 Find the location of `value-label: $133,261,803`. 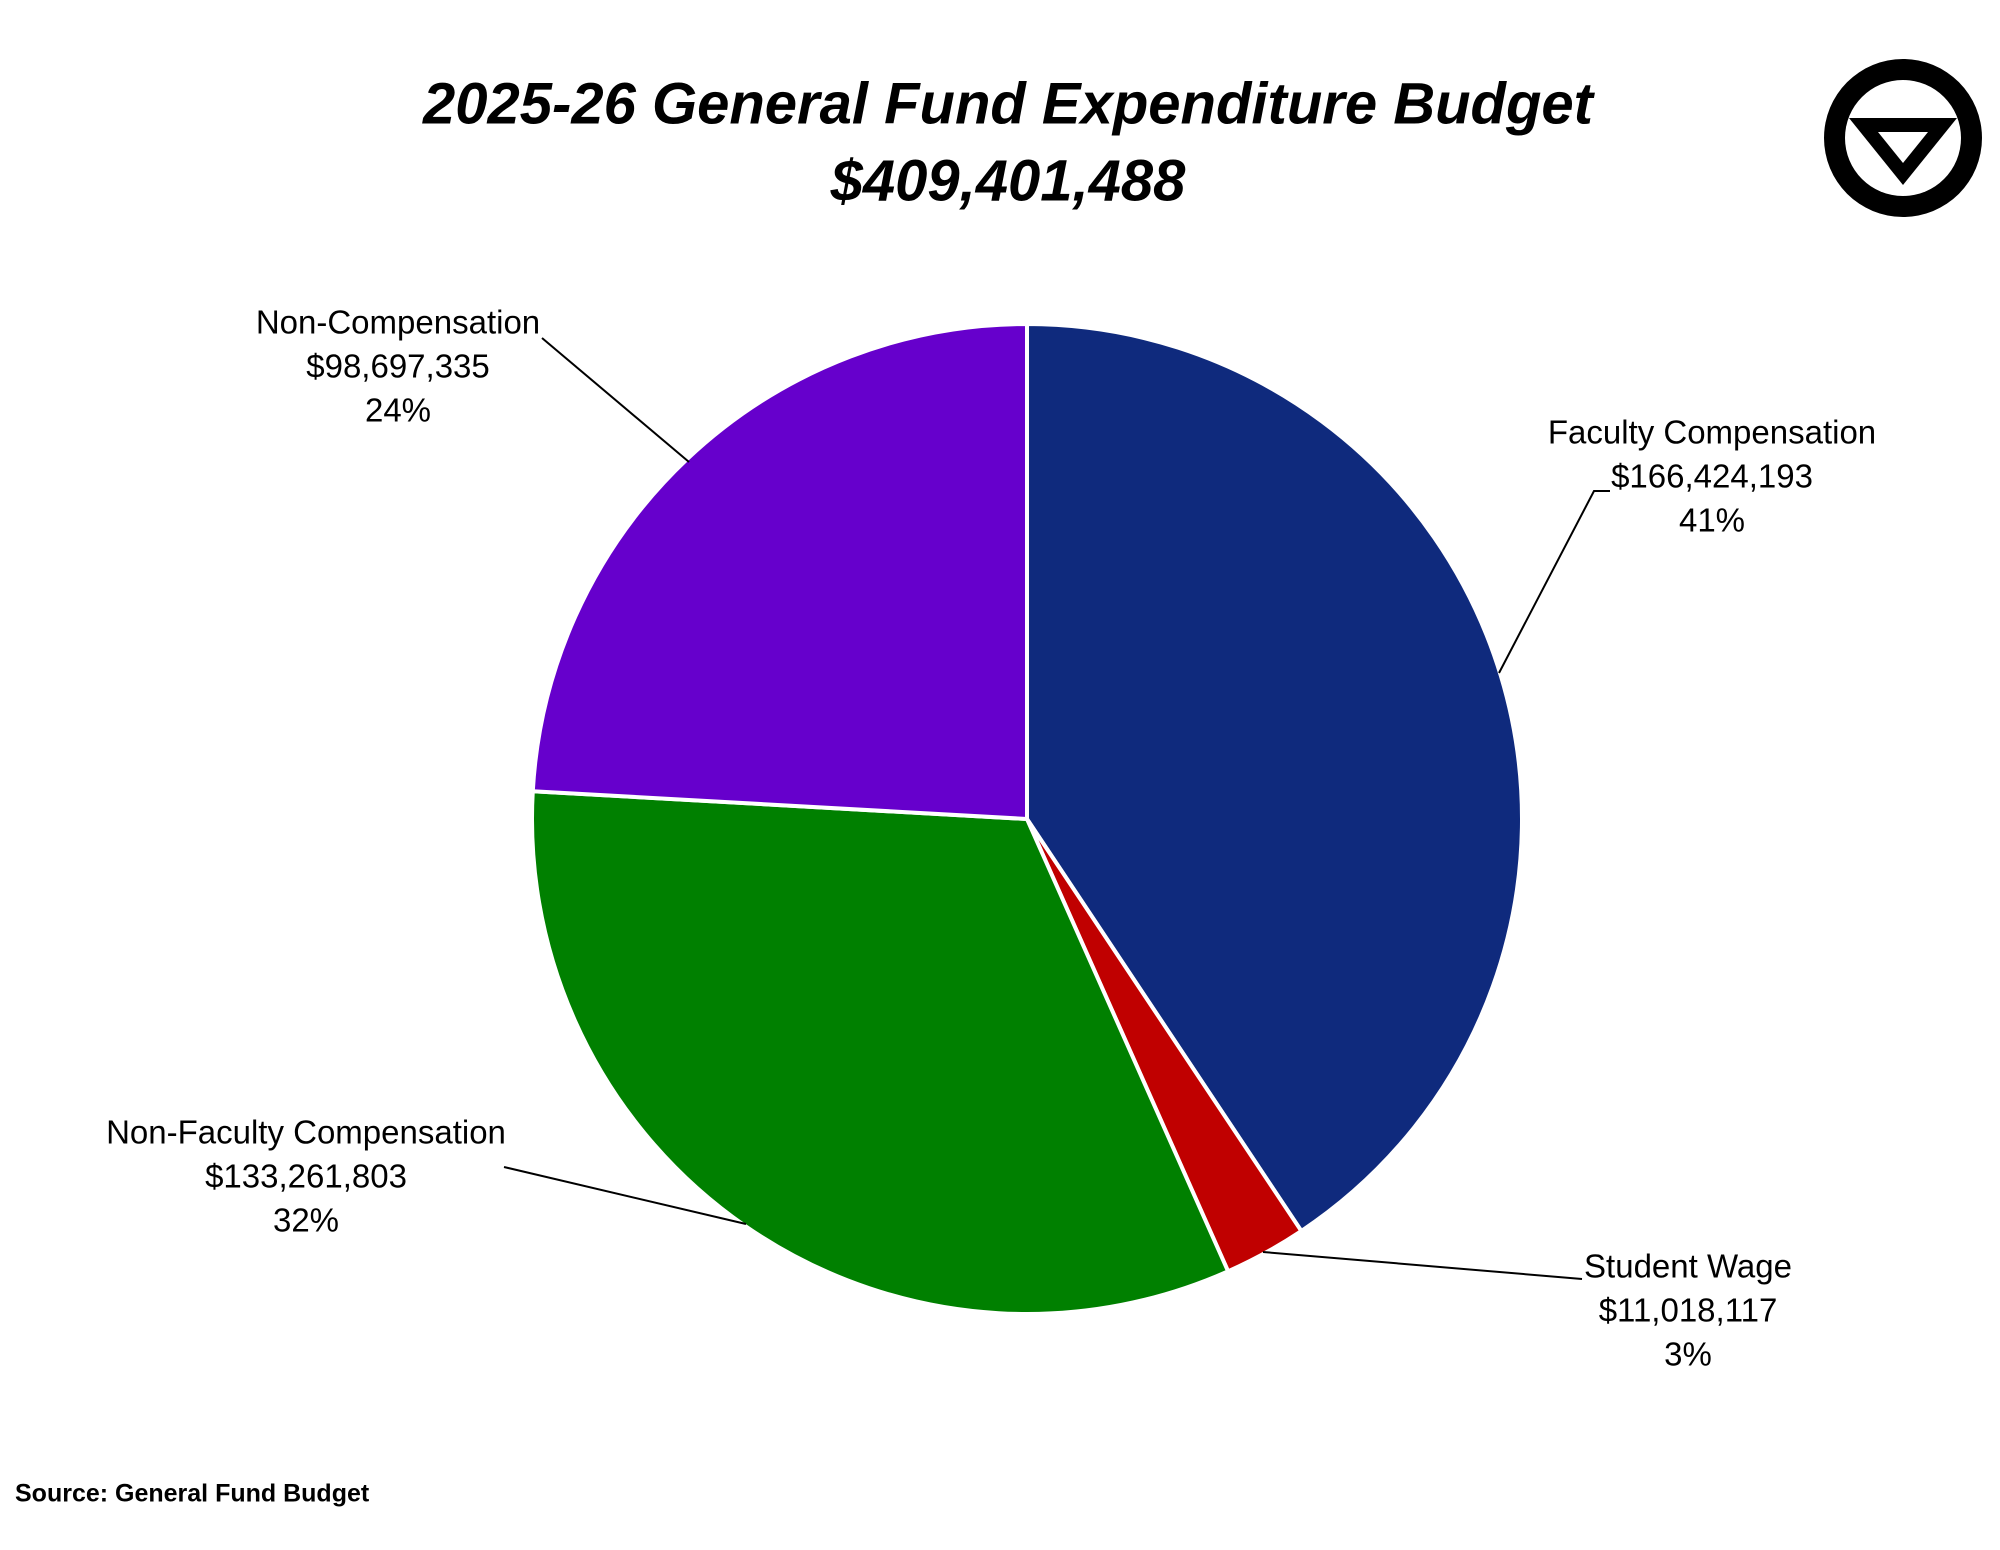

value-label: $133,261,803 is located at coordinates (306, 1176).